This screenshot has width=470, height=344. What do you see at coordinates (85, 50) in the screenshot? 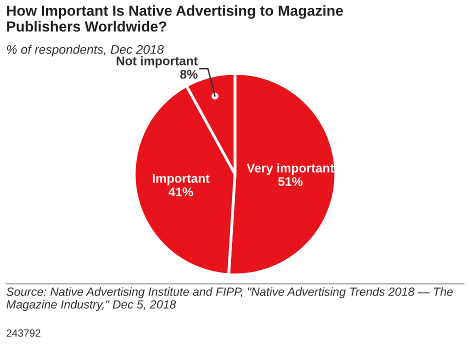
I see `chart-subtitle: % of respondents, Dec 2018` at bounding box center [85, 50].